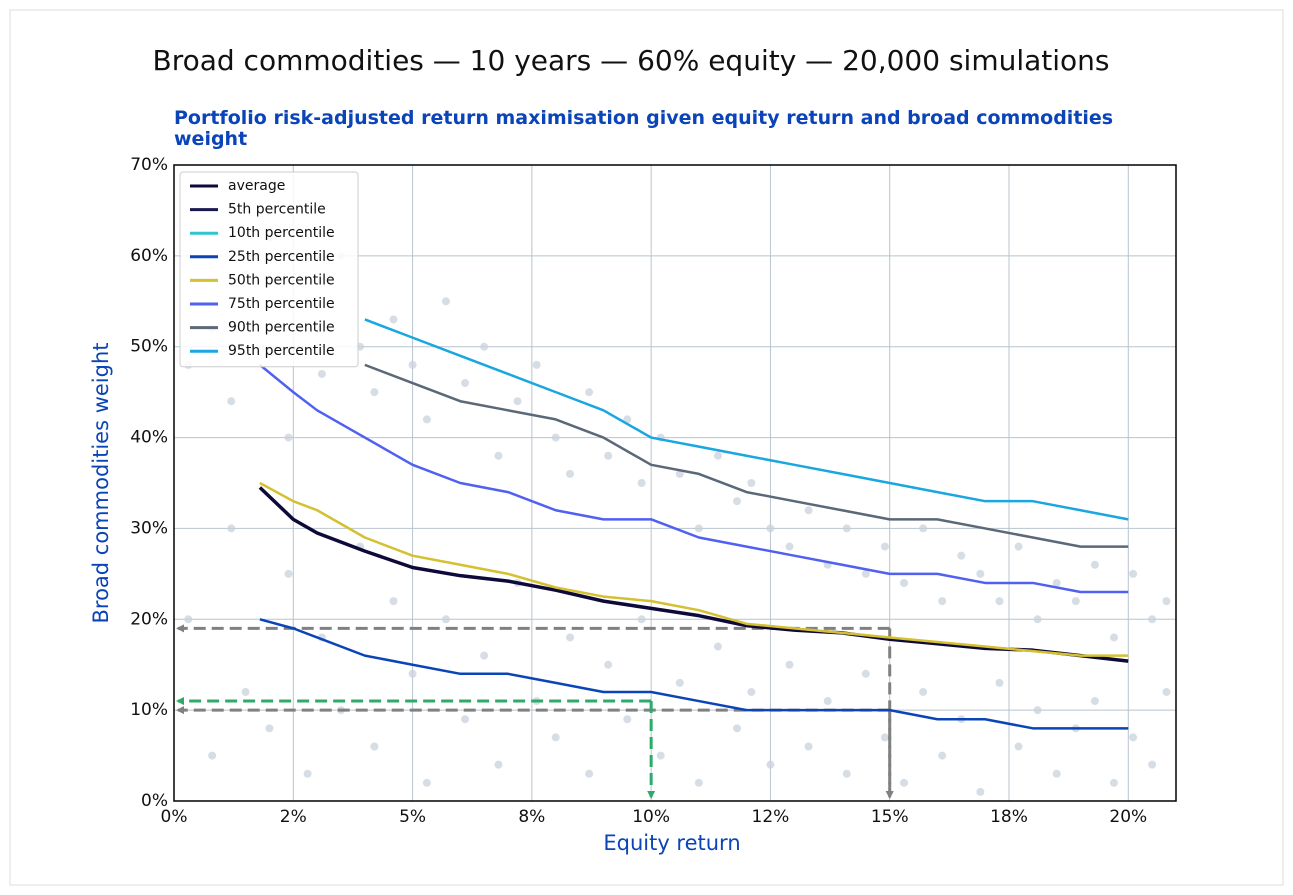 The image size is (1293, 895). What do you see at coordinates (101, 482) in the screenshot?
I see `y-axis-label: Broad commodities weight` at bounding box center [101, 482].